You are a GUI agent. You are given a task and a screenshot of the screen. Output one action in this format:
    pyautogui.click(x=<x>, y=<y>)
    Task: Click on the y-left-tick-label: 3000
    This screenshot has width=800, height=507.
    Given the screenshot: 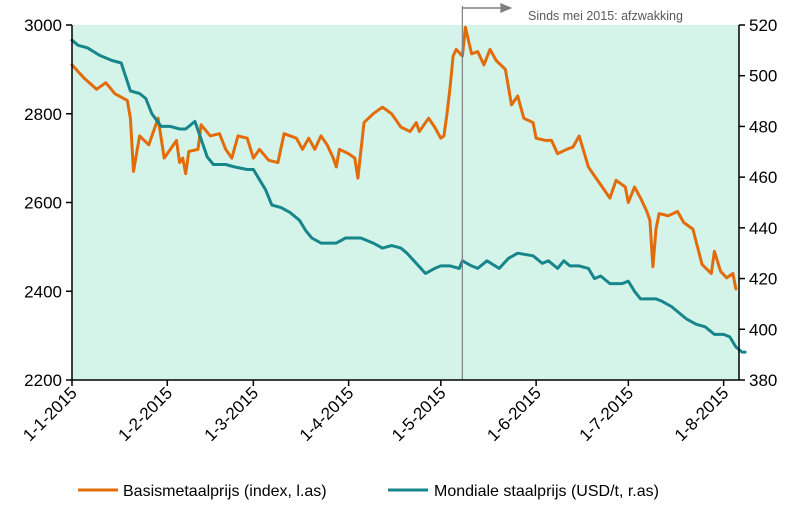 What is the action you would take?
    pyautogui.click(x=43, y=25)
    